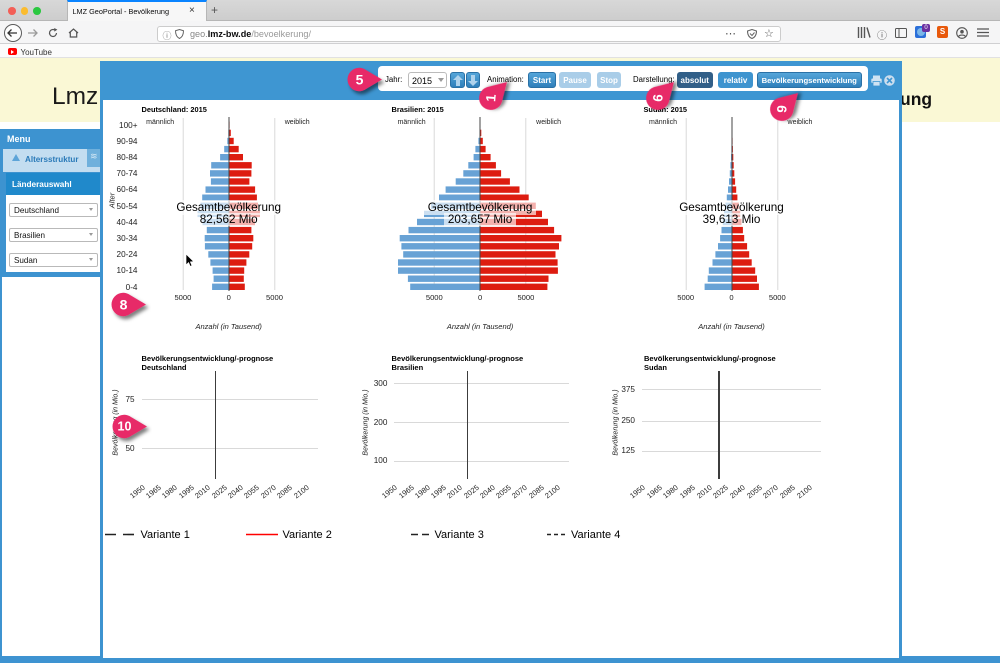 The width and height of the screenshot is (1000, 663). What do you see at coordinates (359, 80) in the screenshot?
I see `svg-text: 5` at bounding box center [359, 80].